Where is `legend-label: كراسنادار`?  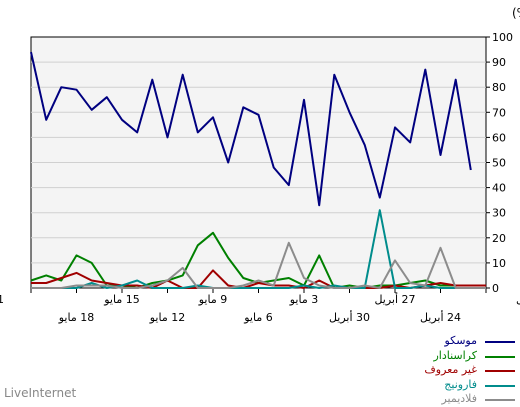 legend-label: كراسنادار is located at coordinates (455, 355).